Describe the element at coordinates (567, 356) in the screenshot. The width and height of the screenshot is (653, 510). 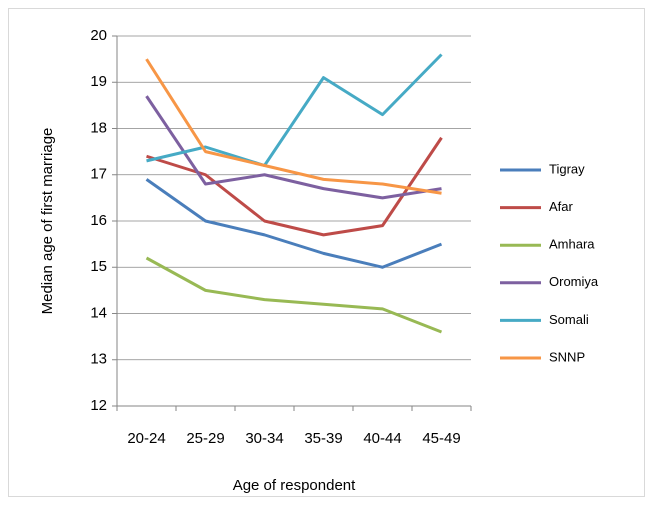
I see `legend-label: SNNP` at that location.